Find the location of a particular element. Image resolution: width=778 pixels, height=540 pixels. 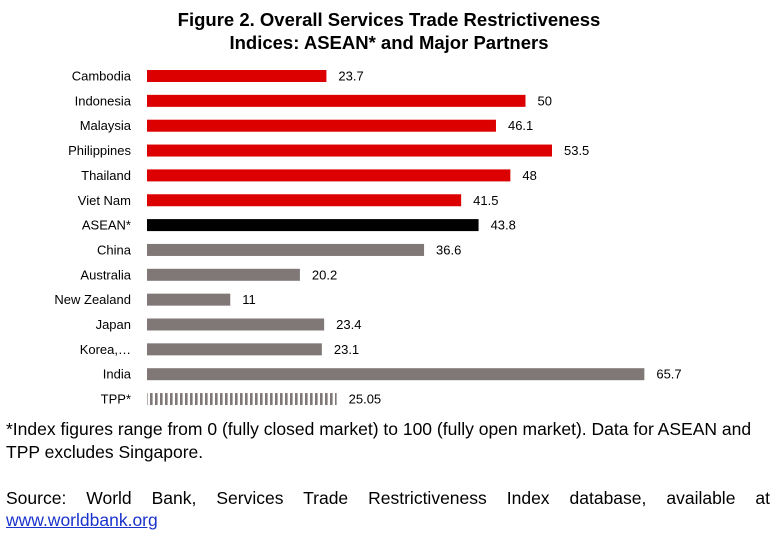

bar-india is located at coordinates (396, 374).